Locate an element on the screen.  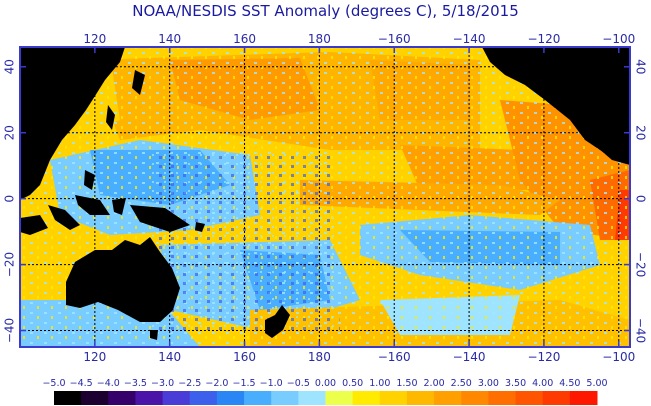
x-tick-label-top: −160 is located at coordinates (394, 39).